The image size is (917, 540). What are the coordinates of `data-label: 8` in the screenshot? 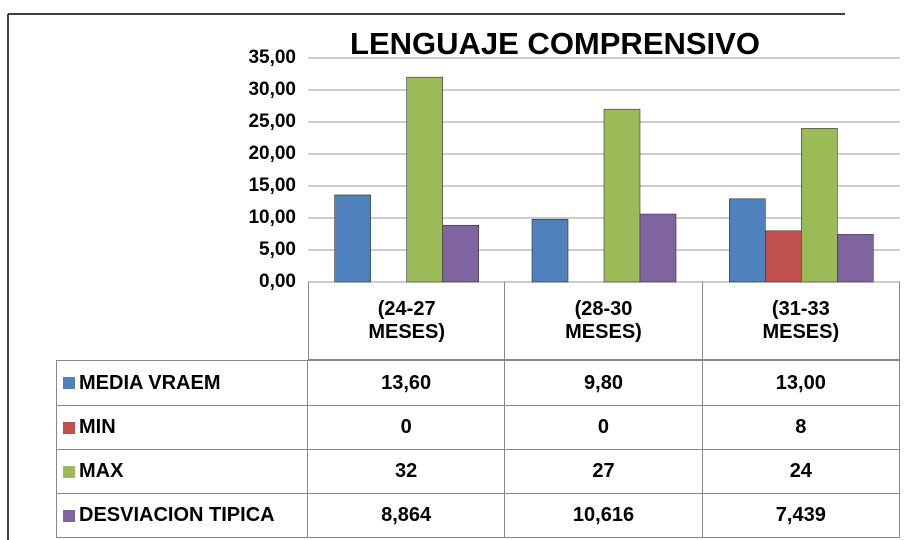 It's located at (801, 428).